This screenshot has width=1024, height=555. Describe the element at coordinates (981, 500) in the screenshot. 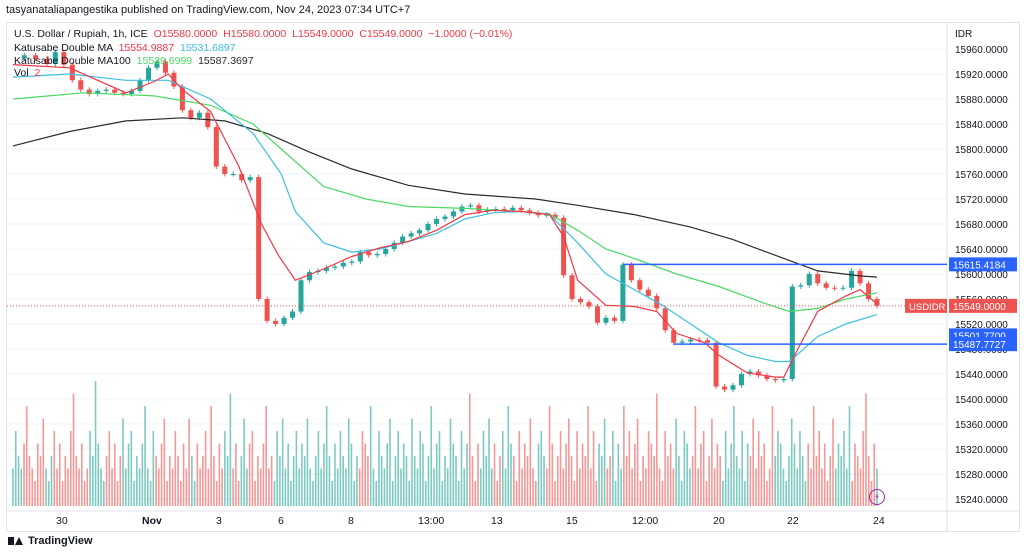

I see `y-tick-label: 15240.0000` at that location.